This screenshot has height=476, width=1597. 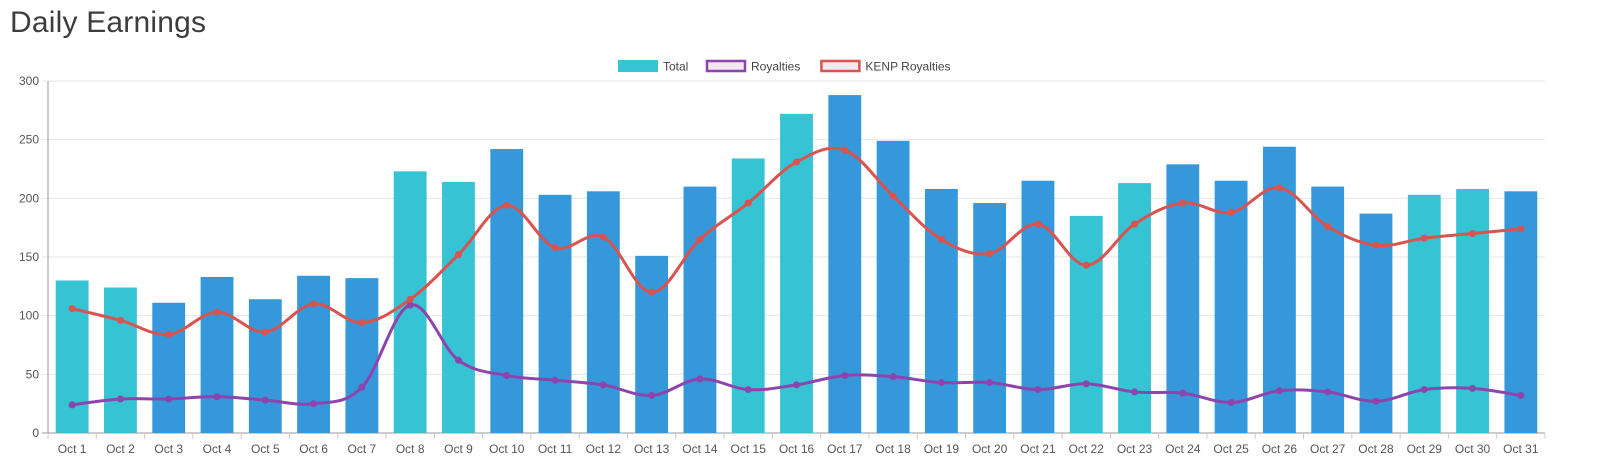 I want to click on x-tick-label: Oct 11, so click(x=555, y=449).